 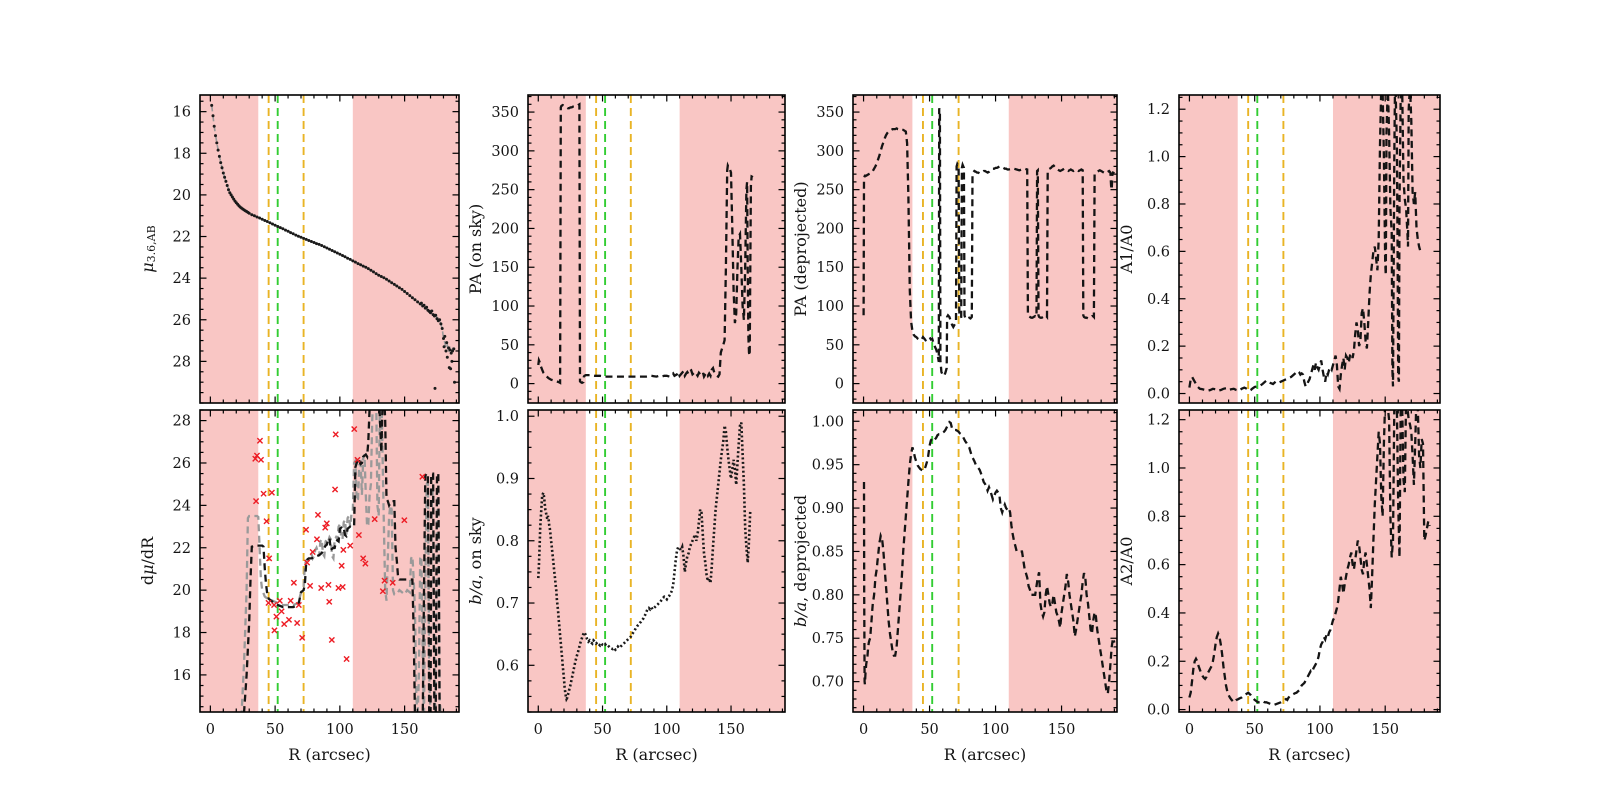 What do you see at coordinates (800, 561) in the screenshot?
I see `y-axis-label: b/a, deprojected` at bounding box center [800, 561].